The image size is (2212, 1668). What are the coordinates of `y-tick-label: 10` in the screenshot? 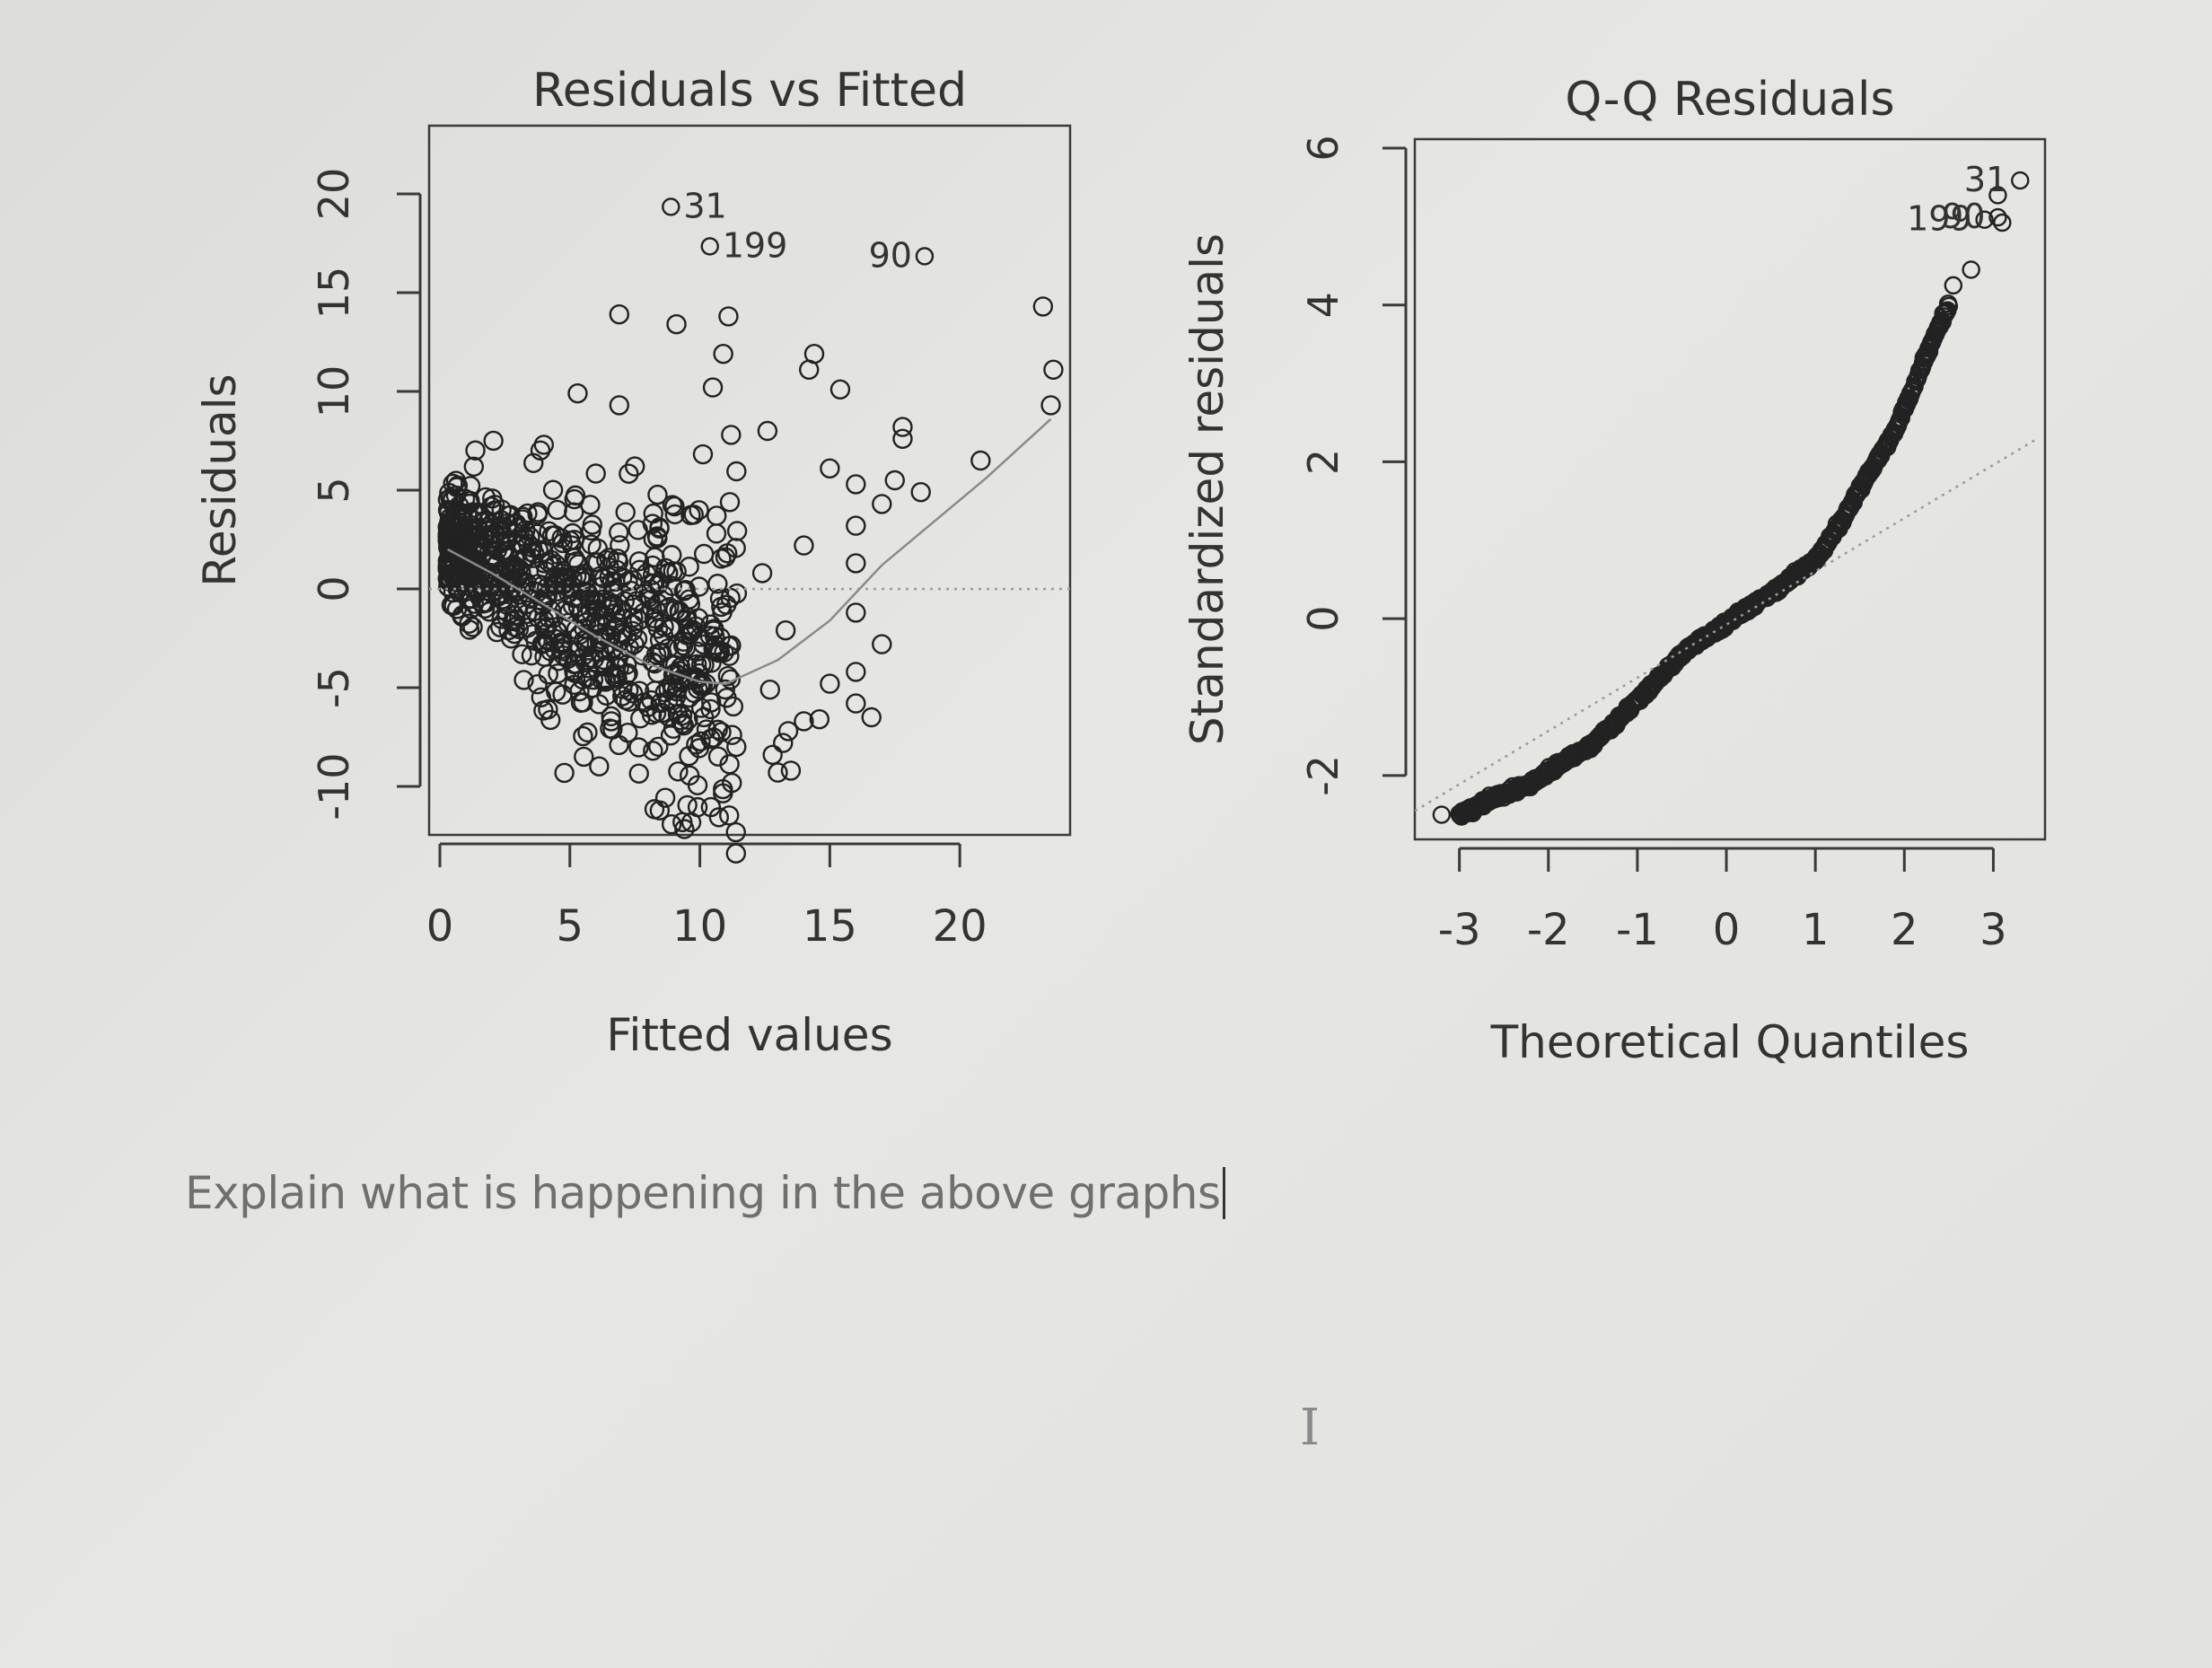 It's located at (334, 391).